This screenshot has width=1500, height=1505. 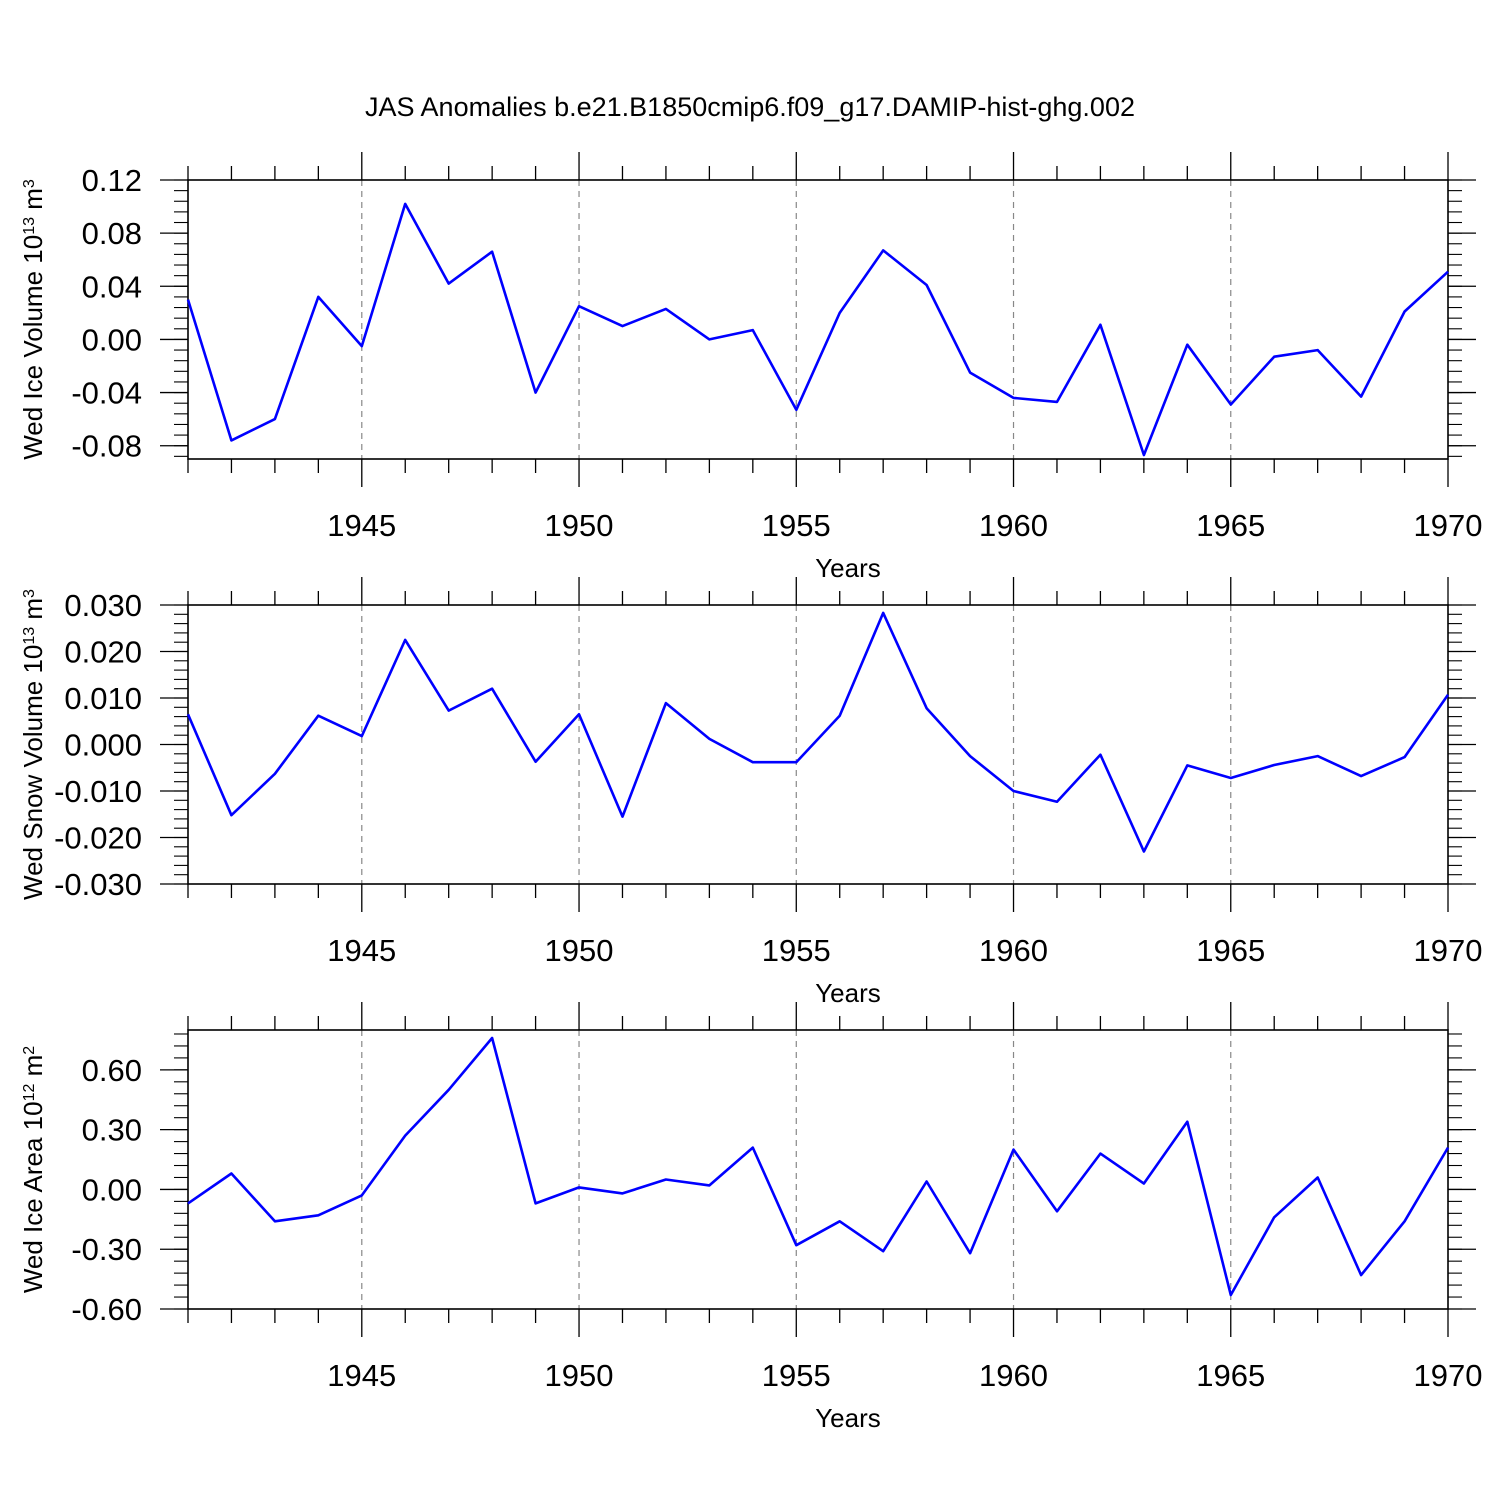 I want to click on y-tick-label: -0.08, so click(x=106, y=446).